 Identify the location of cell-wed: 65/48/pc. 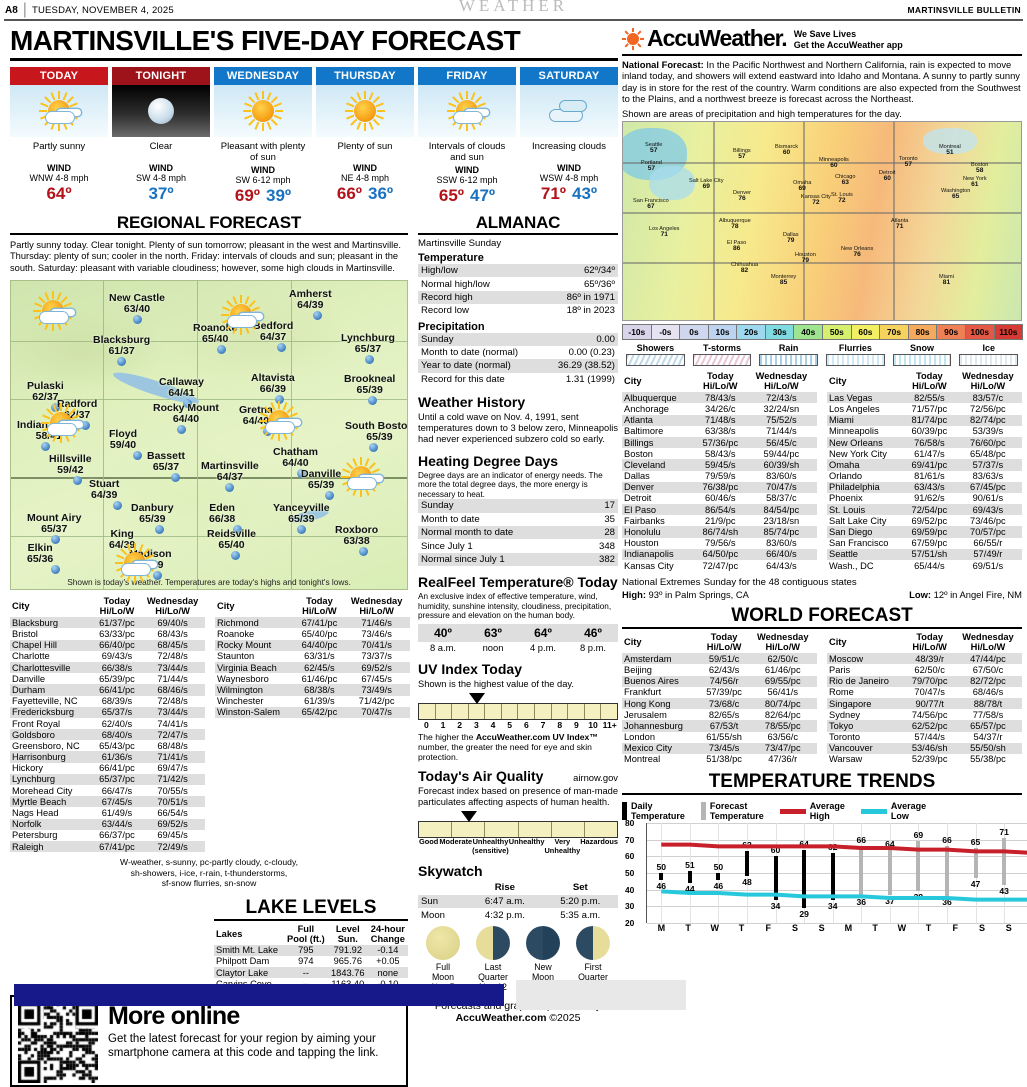
(988, 453).